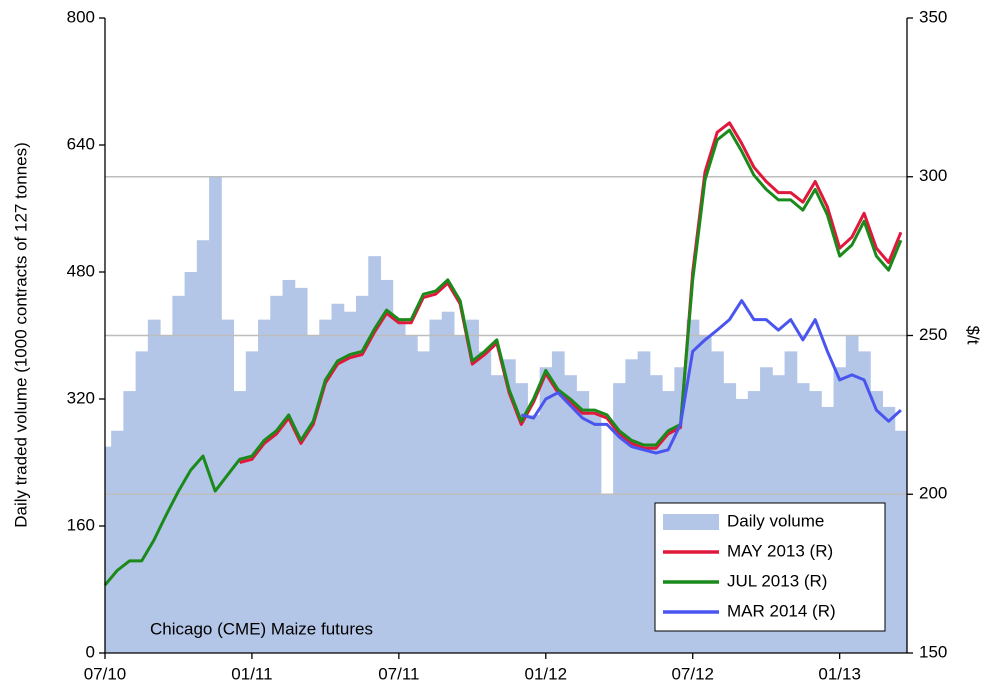 This screenshot has height=696, width=1001. What do you see at coordinates (105, 673) in the screenshot?
I see `x-tick-label: 07/10` at bounding box center [105, 673].